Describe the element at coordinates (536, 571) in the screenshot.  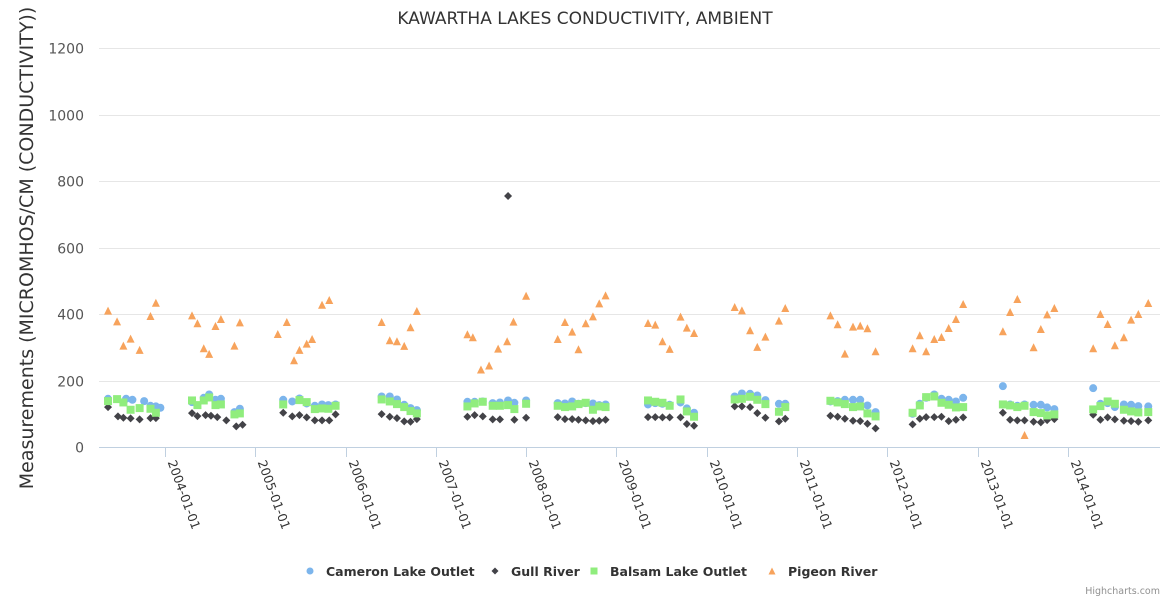
I see `legend-item: Gull River` at that location.